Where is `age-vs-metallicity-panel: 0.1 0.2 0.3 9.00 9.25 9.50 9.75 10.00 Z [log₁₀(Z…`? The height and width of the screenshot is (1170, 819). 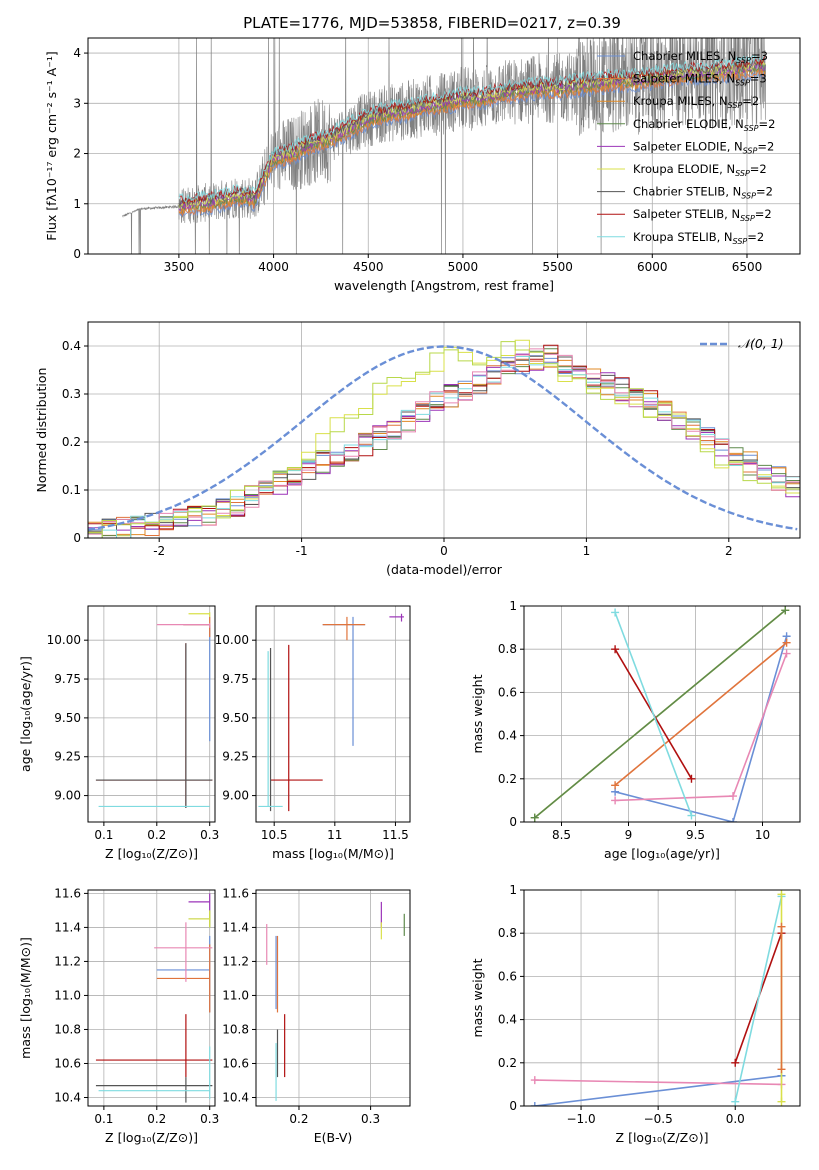
age-vs-metallicity-panel: 0.1 0.2 0.3 9.00 9.25 9.50 9.75 10.00 Z [log₁₀(Z… is located at coordinates (118, 733).